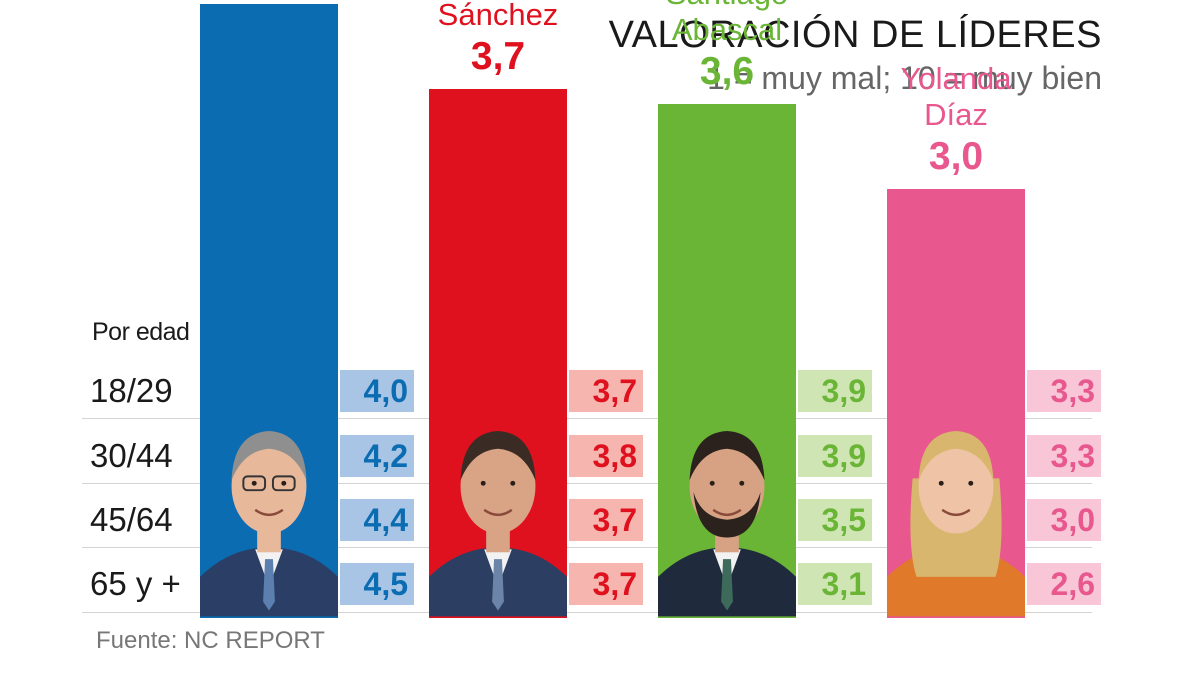 This screenshot has height=675, width=1200. I want to click on age-value-feijoo: 4,4, so click(377, 520).